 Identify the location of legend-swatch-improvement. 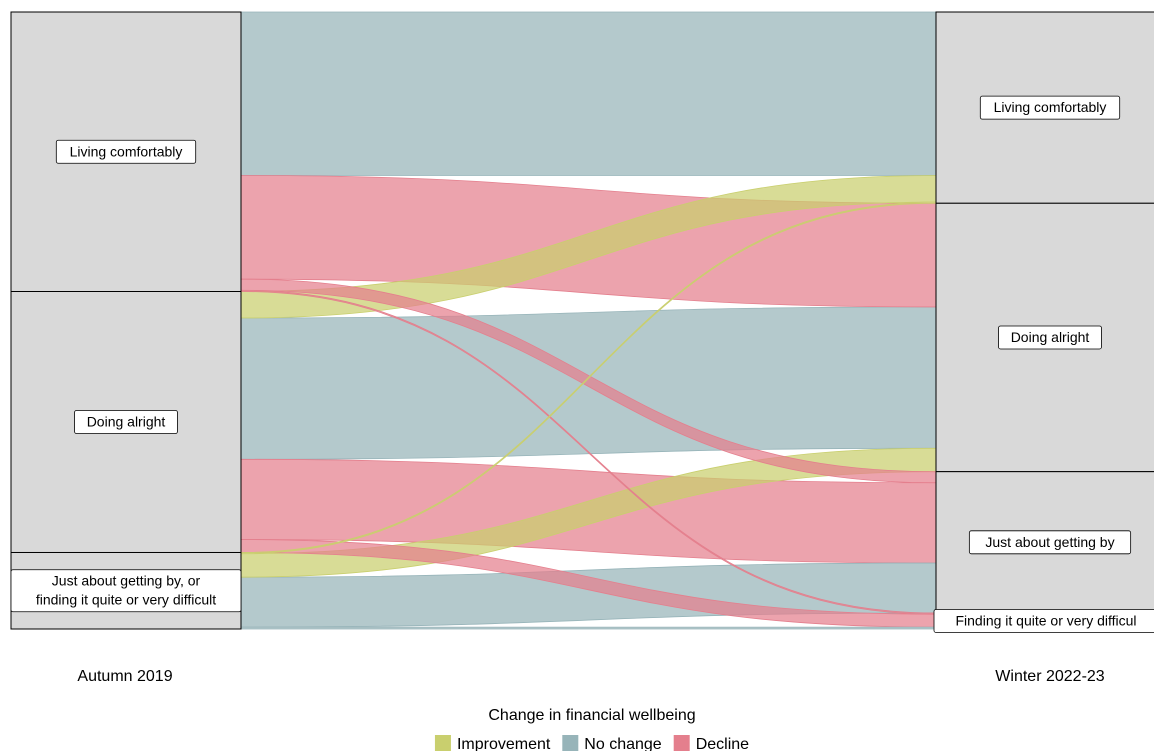
(442, 743).